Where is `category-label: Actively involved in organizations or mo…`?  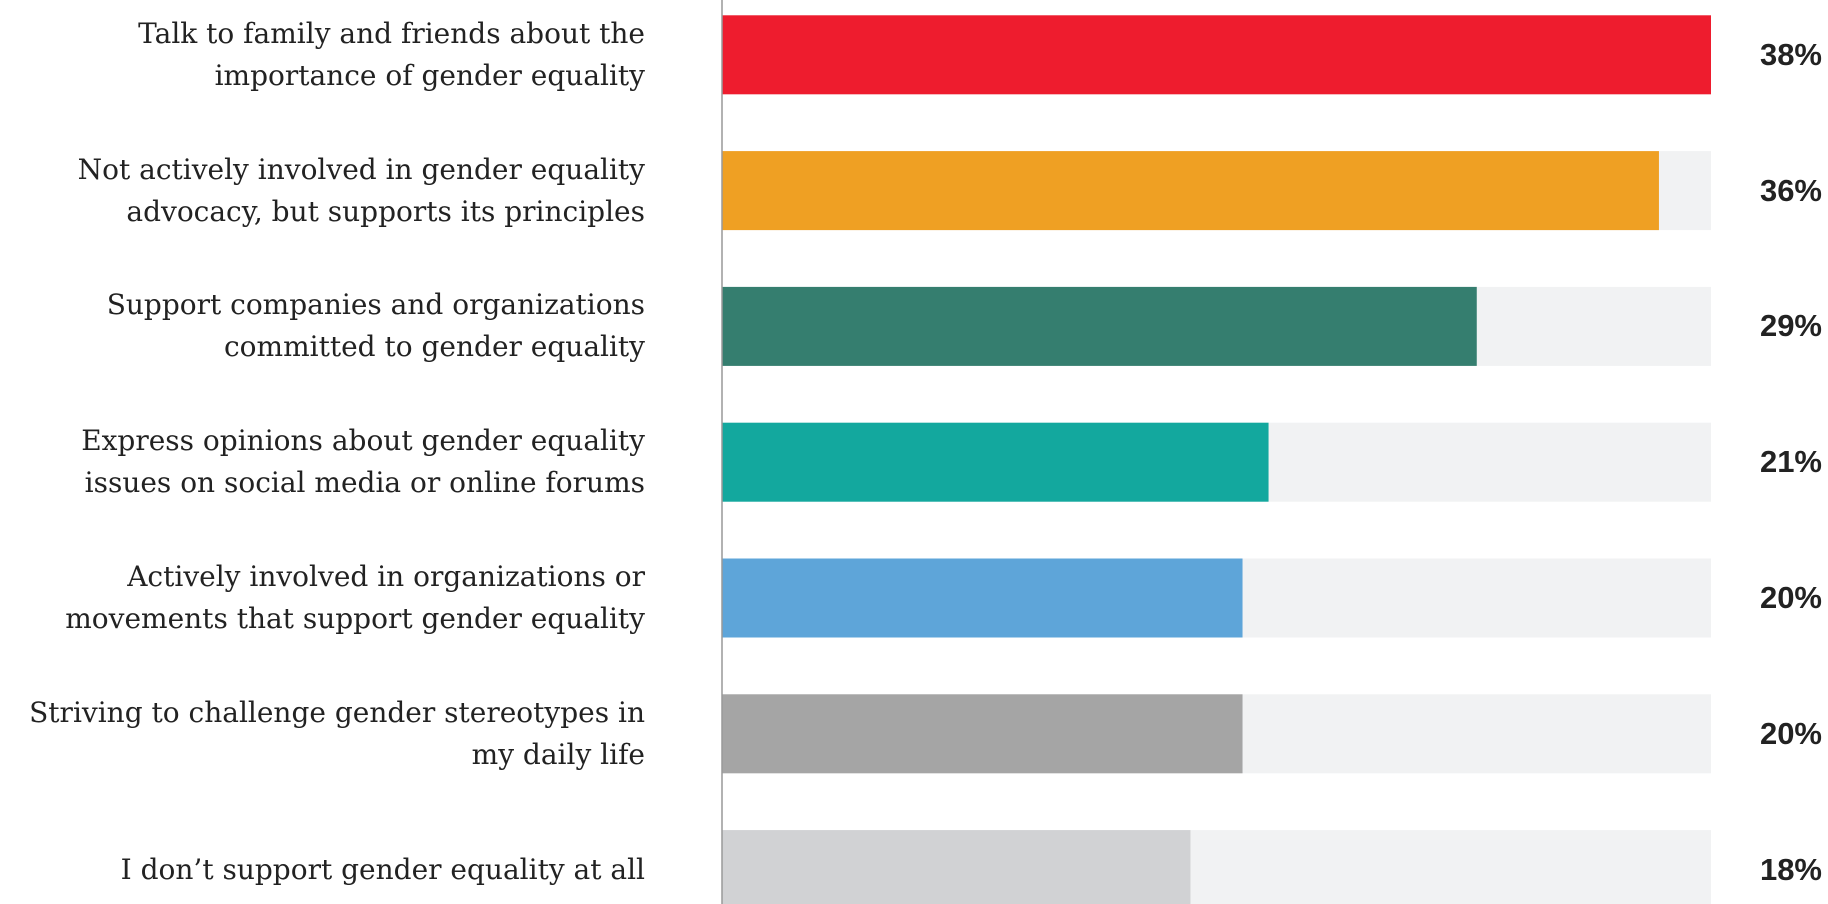 category-label: Actively involved in organizations or mo… is located at coordinates (355, 597).